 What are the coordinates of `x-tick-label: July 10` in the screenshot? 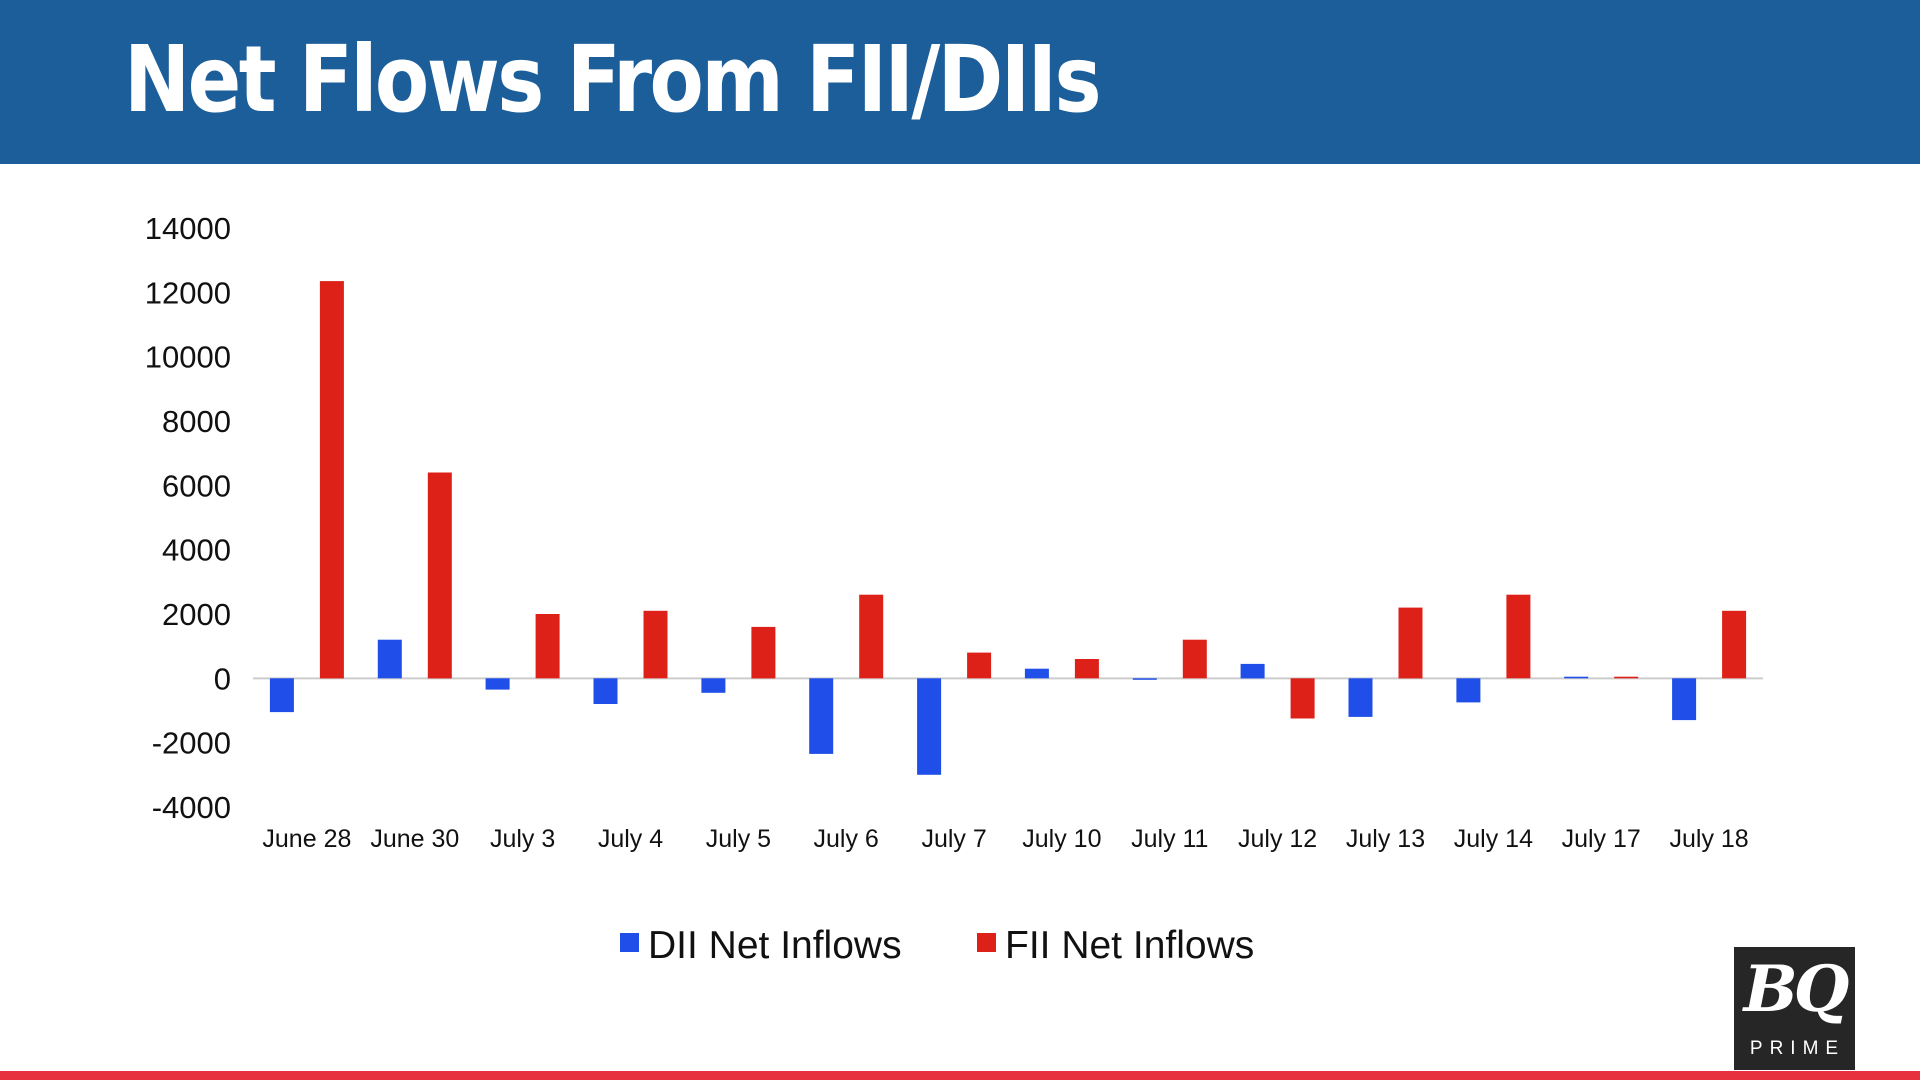 It's located at (1061, 839).